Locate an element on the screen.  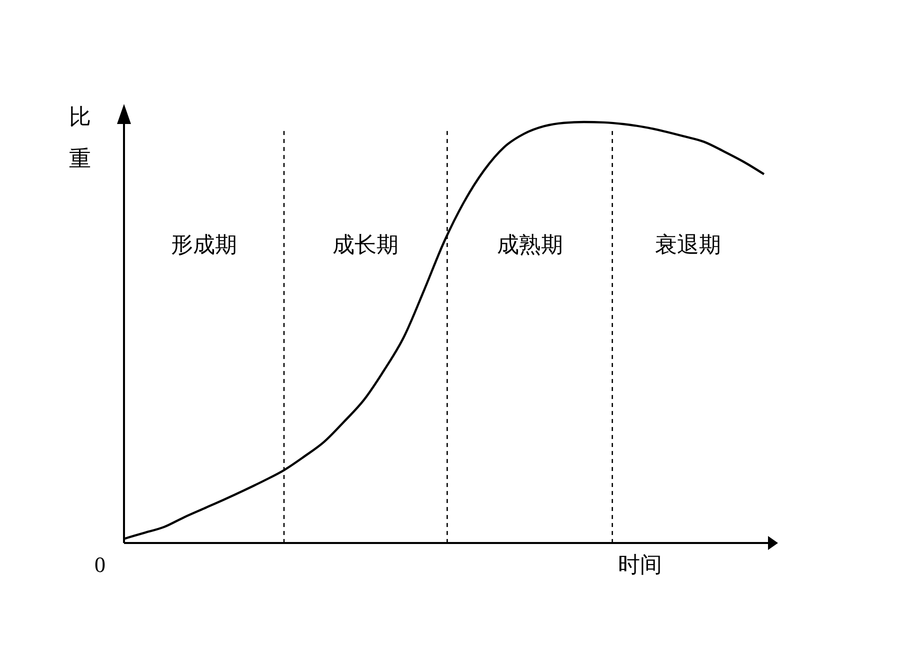
annotation: 成长期 is located at coordinates (365, 245).